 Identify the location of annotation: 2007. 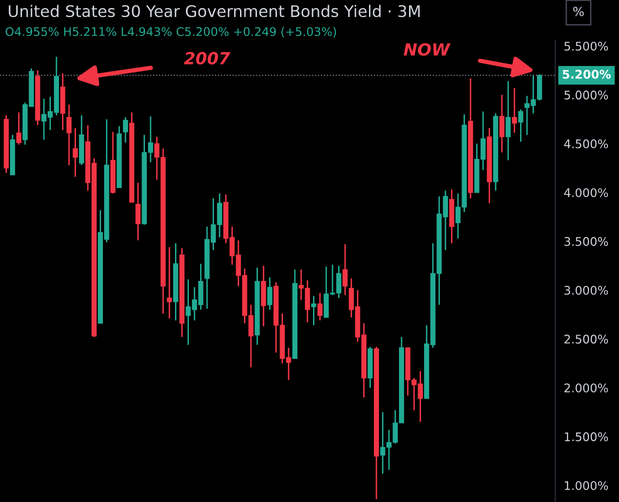
(207, 58).